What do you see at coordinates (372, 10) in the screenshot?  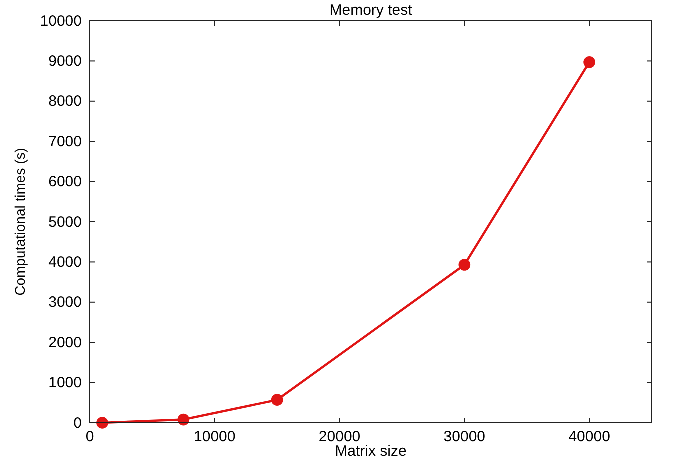 I see `chart-title: Memory test` at bounding box center [372, 10].